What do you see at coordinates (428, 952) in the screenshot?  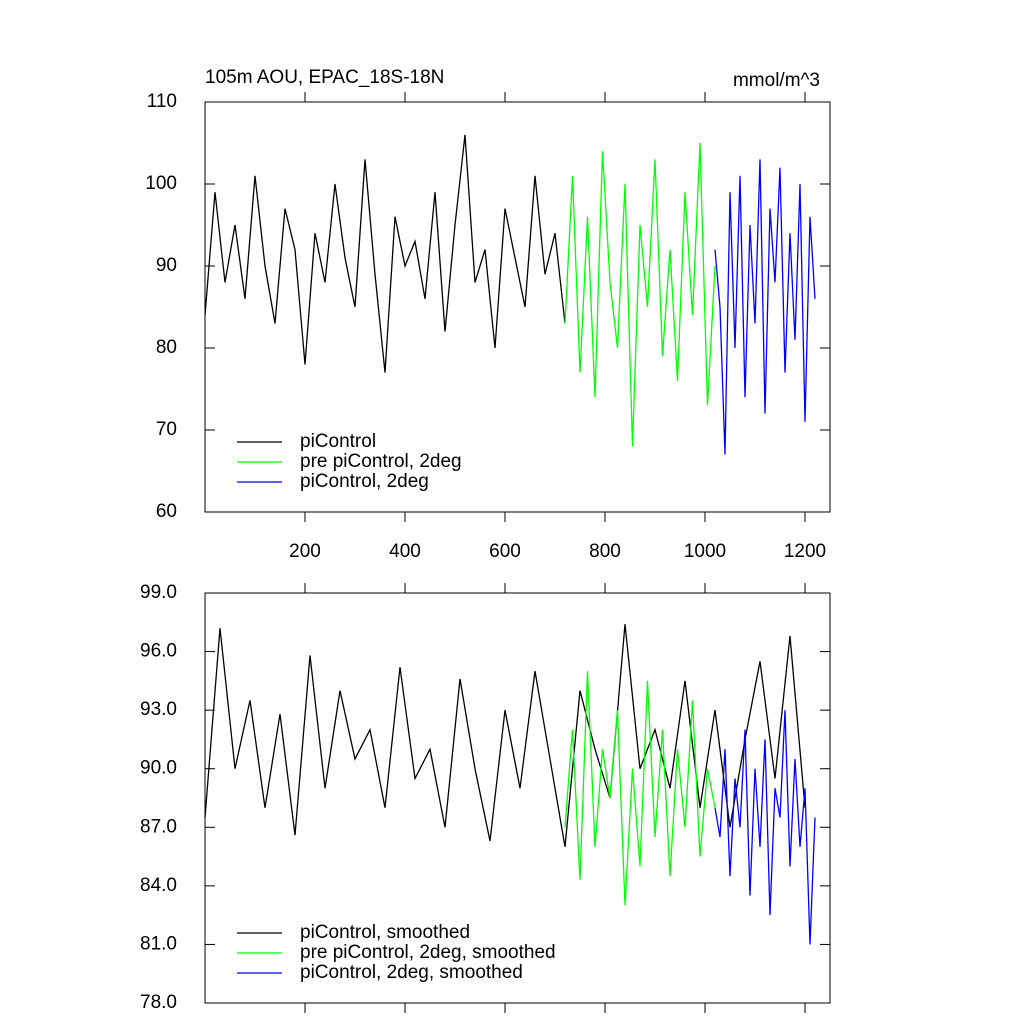 I see `legend-label: pre piControl, 2deg, smoothed` at bounding box center [428, 952].